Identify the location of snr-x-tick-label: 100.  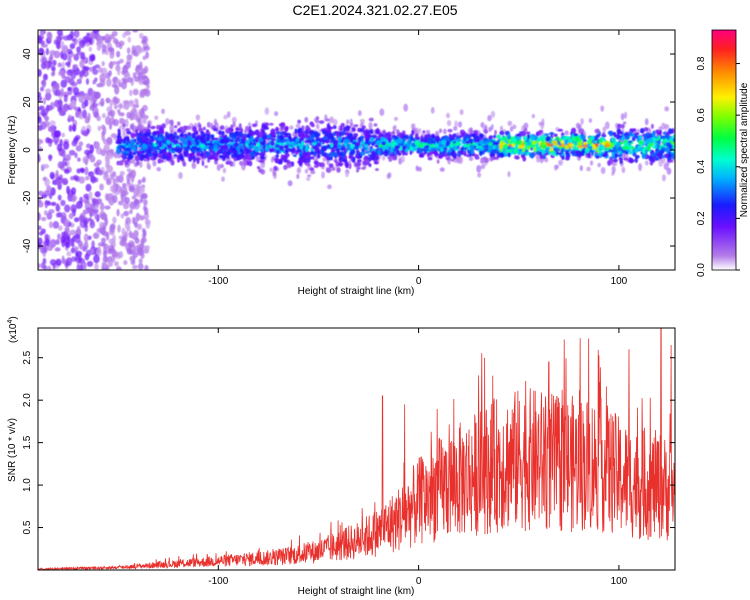
(619, 581).